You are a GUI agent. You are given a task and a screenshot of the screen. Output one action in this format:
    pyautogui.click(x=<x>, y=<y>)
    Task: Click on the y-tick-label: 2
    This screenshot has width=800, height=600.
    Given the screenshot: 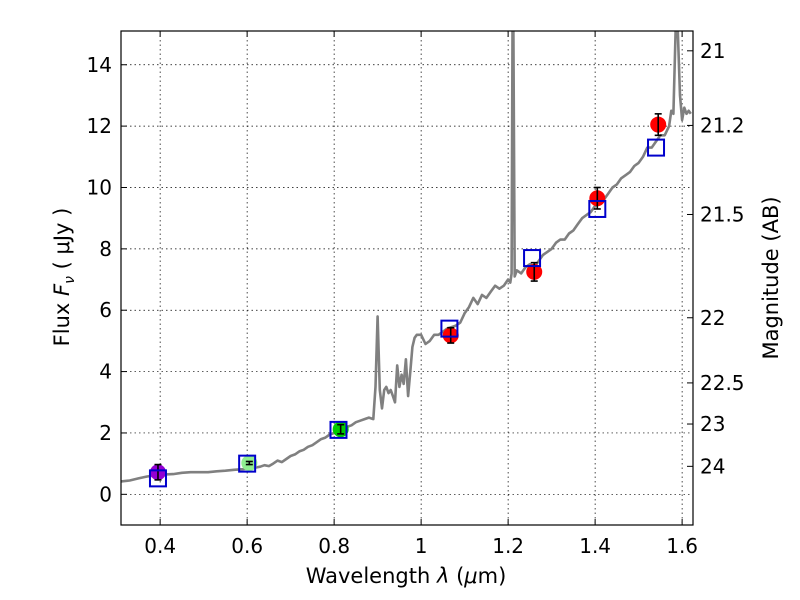 What is the action you would take?
    pyautogui.click(x=105, y=433)
    